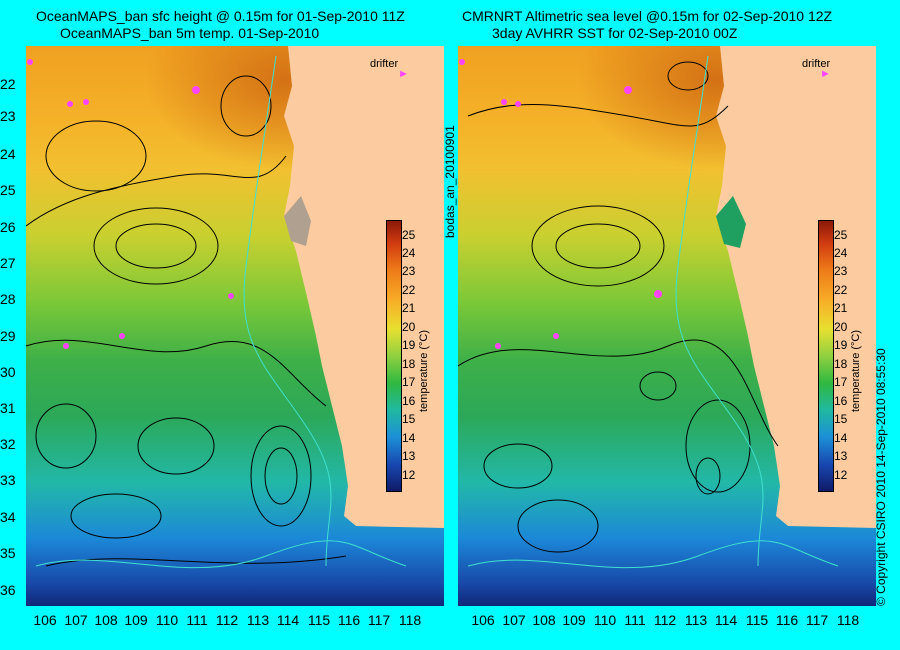 The image size is (900, 650). I want to click on left-title-line2: OceanMAPS_ban 5m temp. 01-Sep-2010, so click(190, 33).